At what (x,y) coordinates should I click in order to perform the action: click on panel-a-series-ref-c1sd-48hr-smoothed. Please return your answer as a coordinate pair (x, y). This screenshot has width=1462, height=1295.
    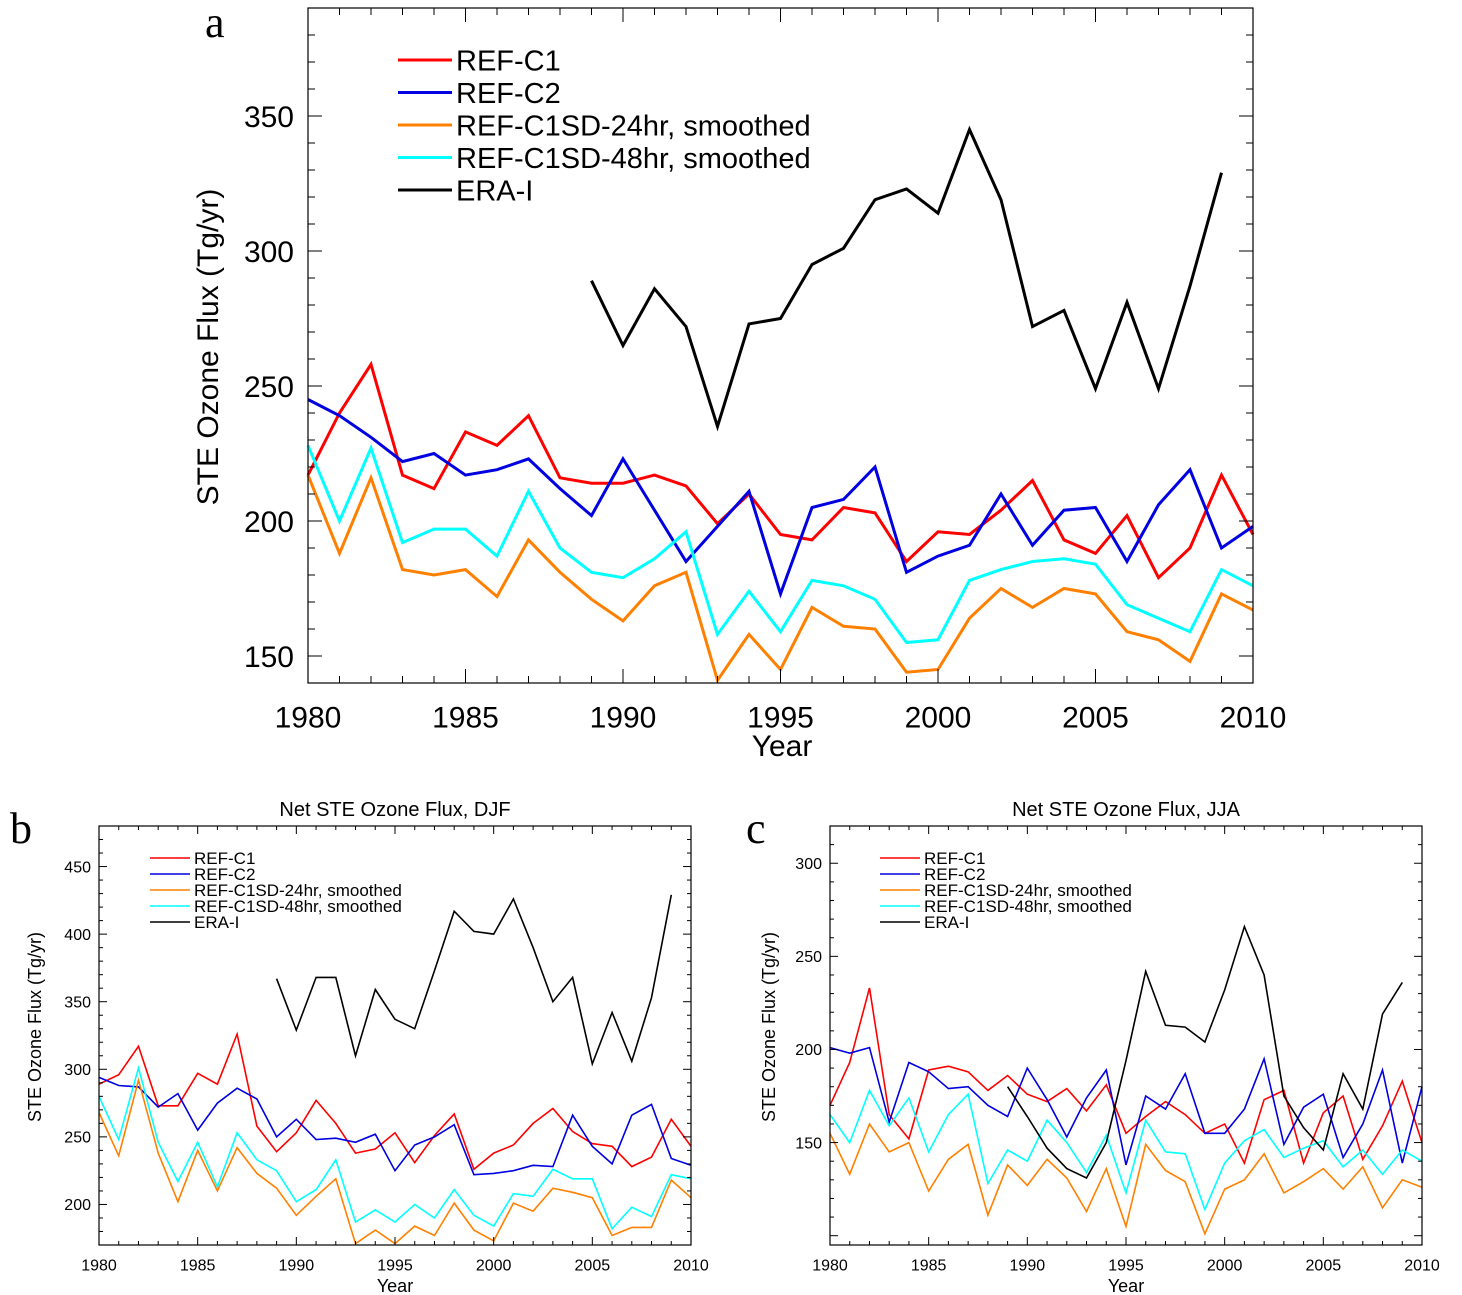
    Looking at the image, I should click on (780, 544).